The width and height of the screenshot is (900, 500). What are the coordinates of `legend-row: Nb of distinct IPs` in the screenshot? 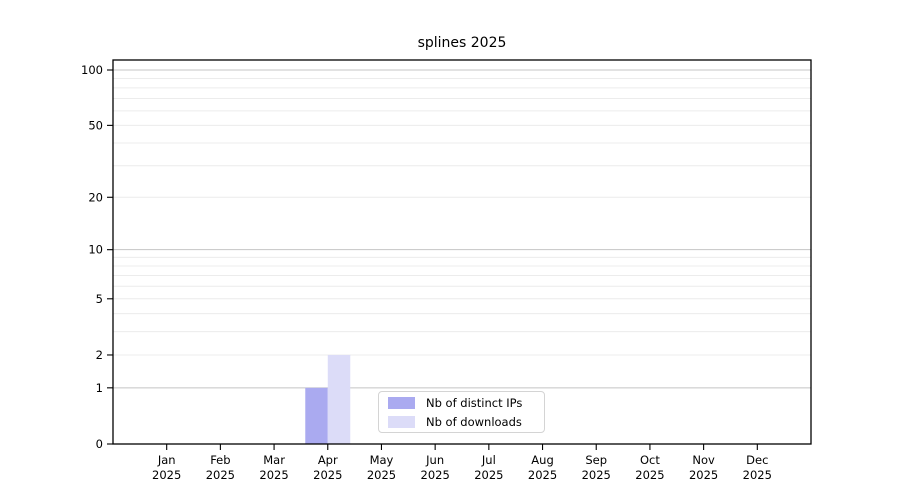 It's located at (466, 403).